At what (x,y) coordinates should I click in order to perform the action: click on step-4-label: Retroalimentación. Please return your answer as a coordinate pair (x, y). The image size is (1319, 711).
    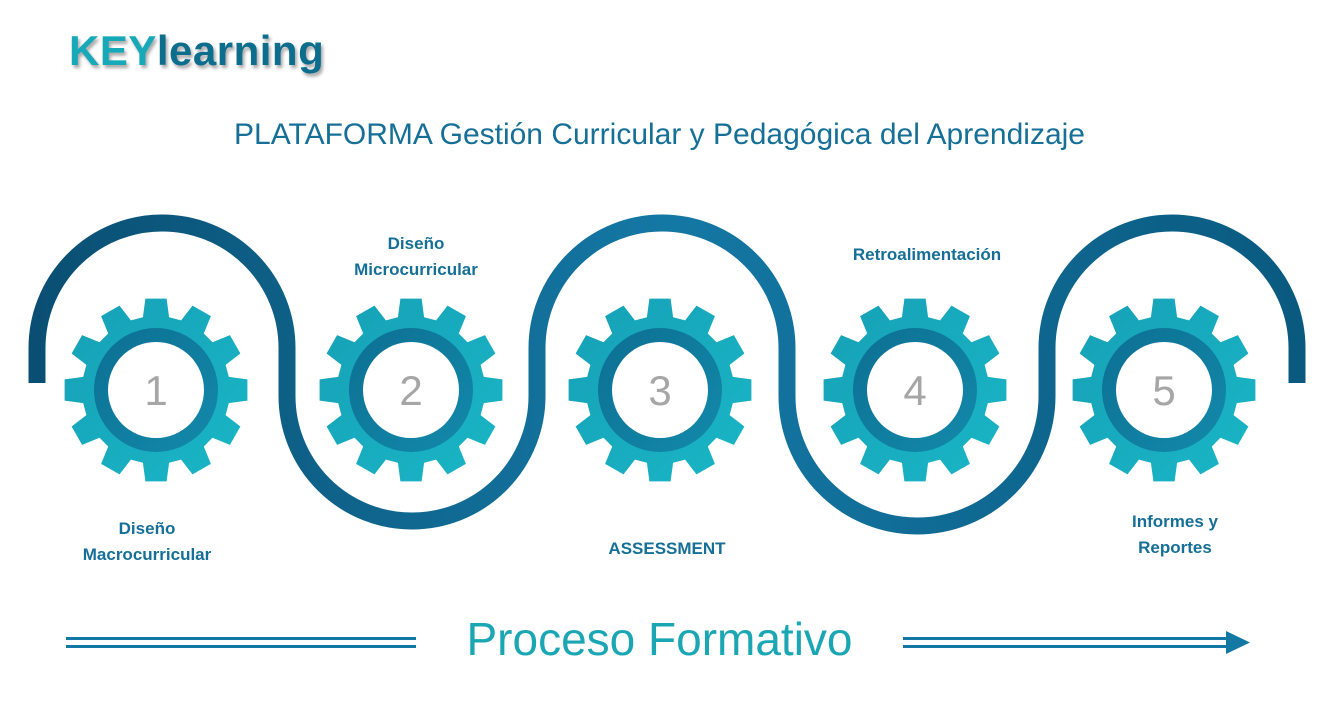
    Looking at the image, I should click on (927, 255).